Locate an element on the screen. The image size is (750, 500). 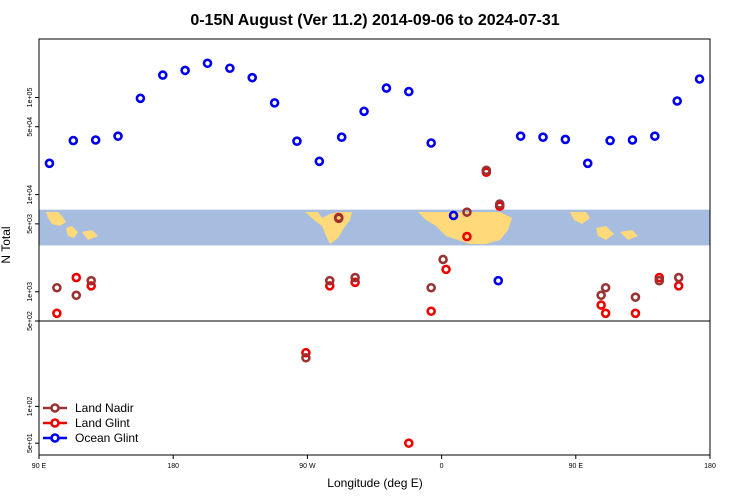
world-map-band is located at coordinates (374, 227).